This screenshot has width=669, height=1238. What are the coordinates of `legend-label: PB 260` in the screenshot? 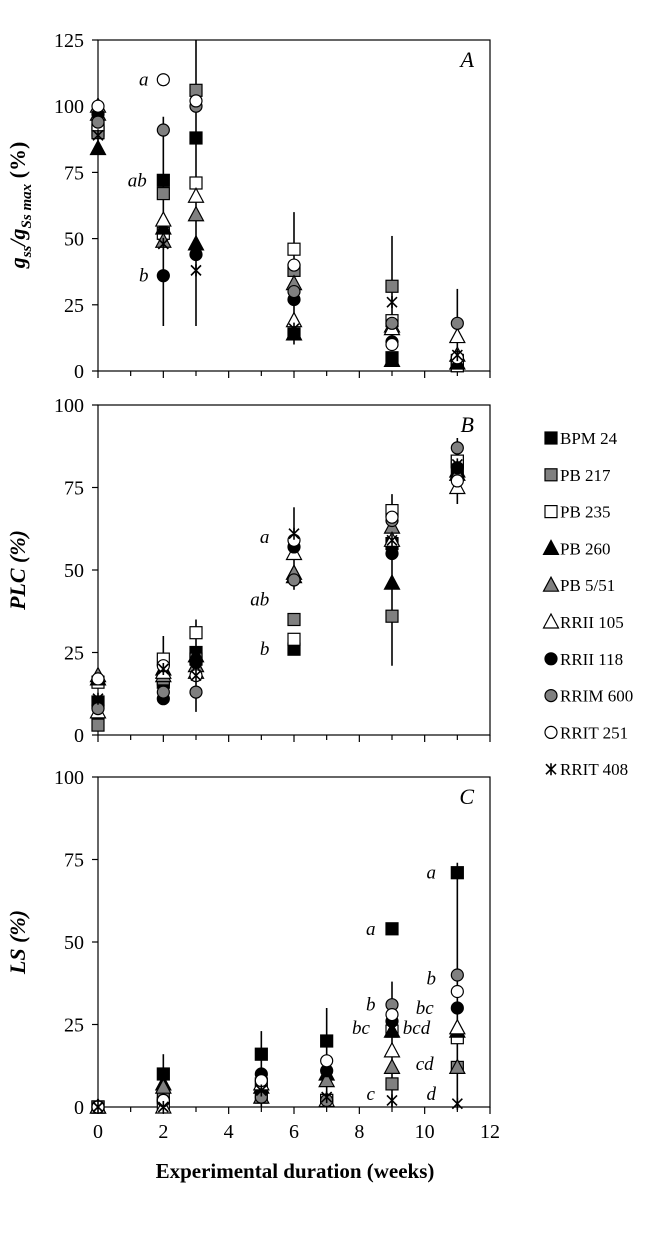 It's located at (585, 548).